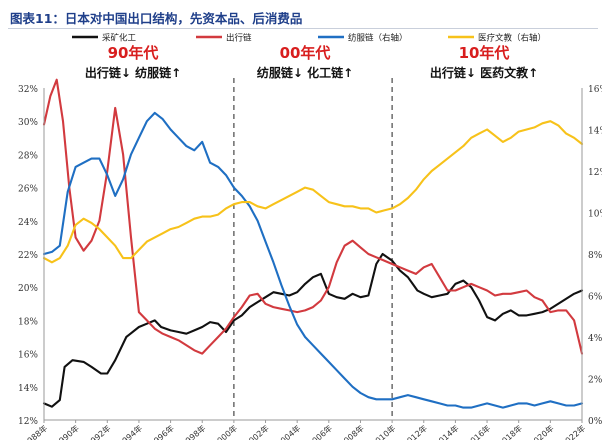 Image resolution: width=602 pixels, height=440 pixels. I want to click on left-tick-label: 32%, so click(28, 90).